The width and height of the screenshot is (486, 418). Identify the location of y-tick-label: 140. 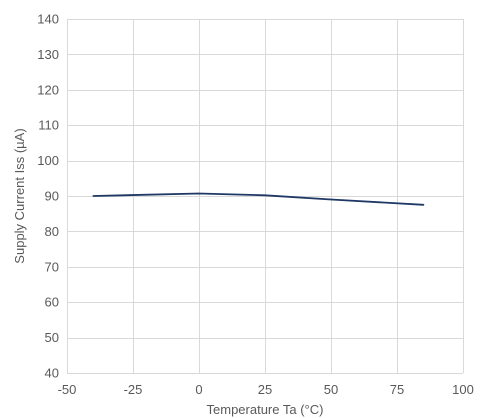
(48, 19).